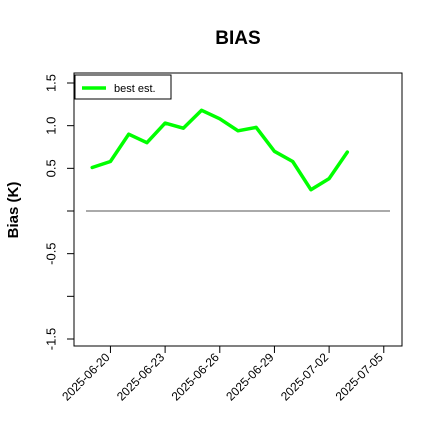 The image size is (440, 440). What do you see at coordinates (196, 377) in the screenshot?
I see `x-tick-label: 2025-06-26` at bounding box center [196, 377].